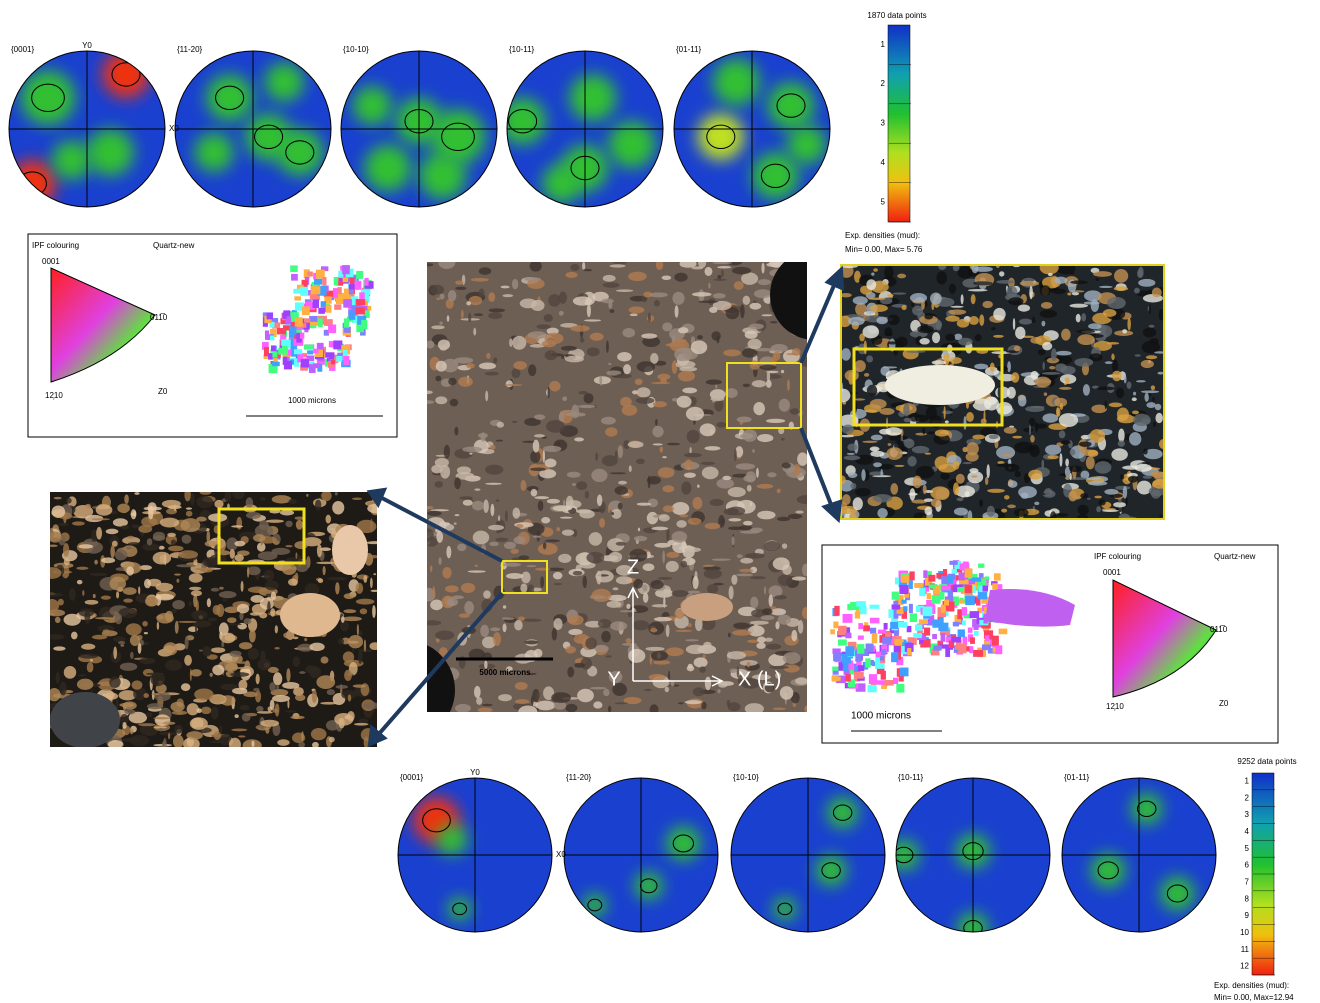  Describe the element at coordinates (1247, 848) in the screenshot. I see `colorbar-tick: 5` at that location.